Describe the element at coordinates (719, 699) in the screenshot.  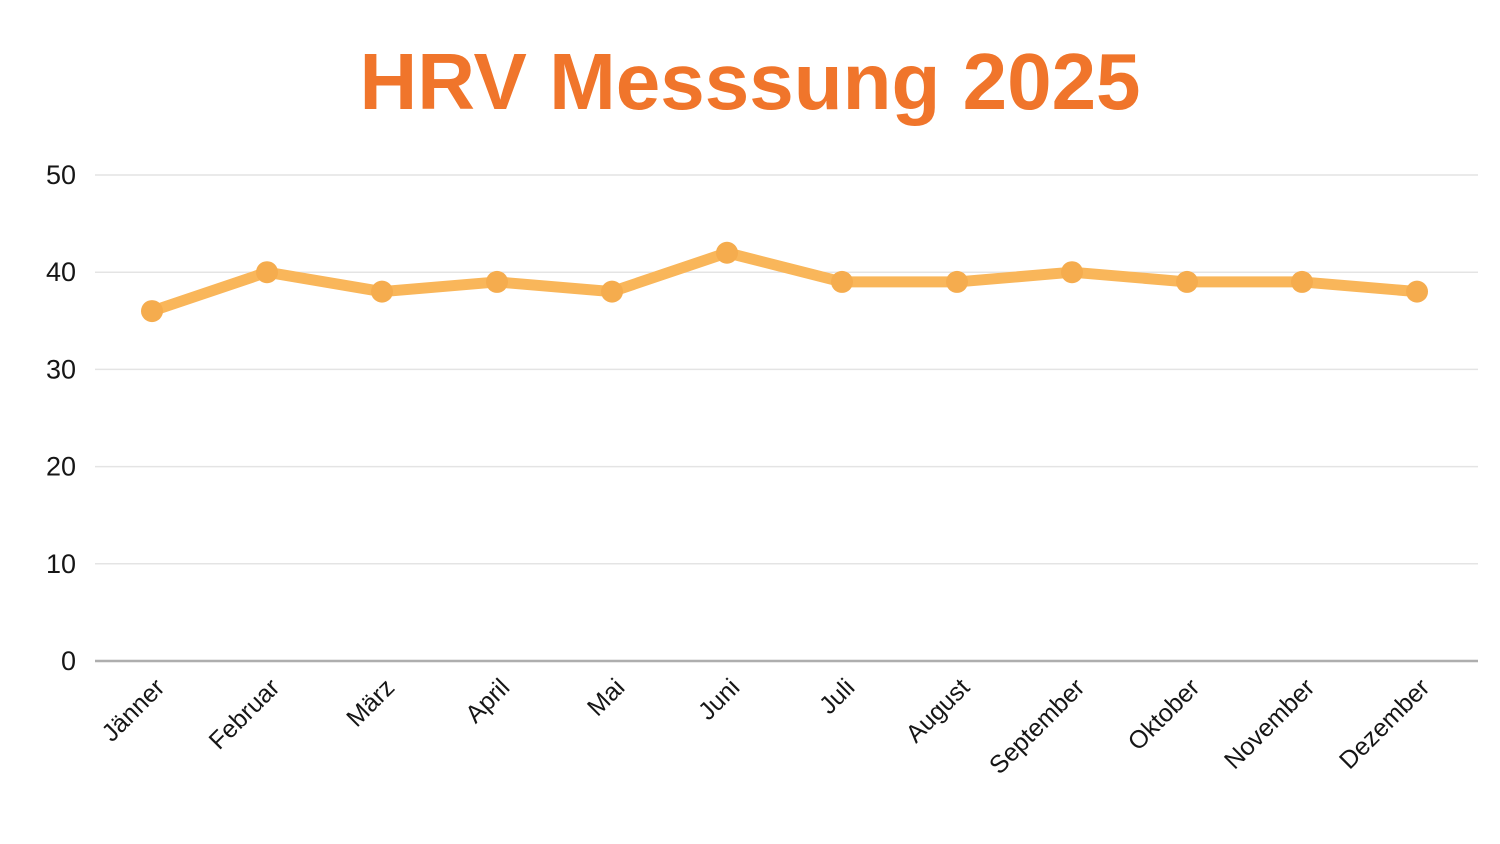
I see `x-tick-label: Juni` at that location.